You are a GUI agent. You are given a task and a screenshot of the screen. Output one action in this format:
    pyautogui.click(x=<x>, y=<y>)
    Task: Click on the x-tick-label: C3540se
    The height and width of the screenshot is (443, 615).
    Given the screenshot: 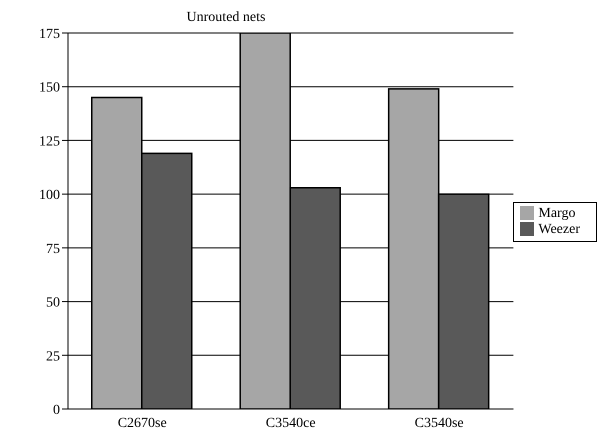 What is the action you would take?
    pyautogui.click(x=439, y=423)
    